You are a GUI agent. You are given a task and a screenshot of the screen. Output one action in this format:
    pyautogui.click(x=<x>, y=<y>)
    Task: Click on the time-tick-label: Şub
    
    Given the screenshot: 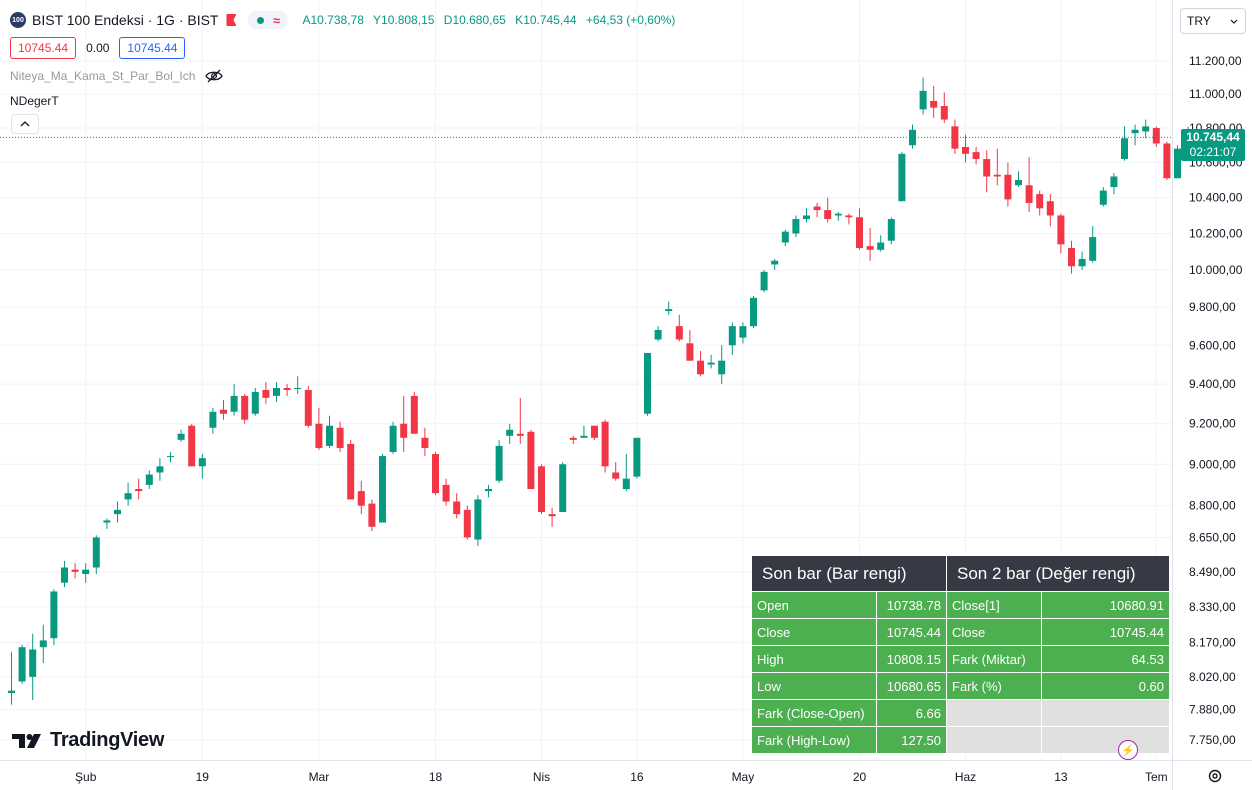 What is the action you would take?
    pyautogui.click(x=86, y=777)
    